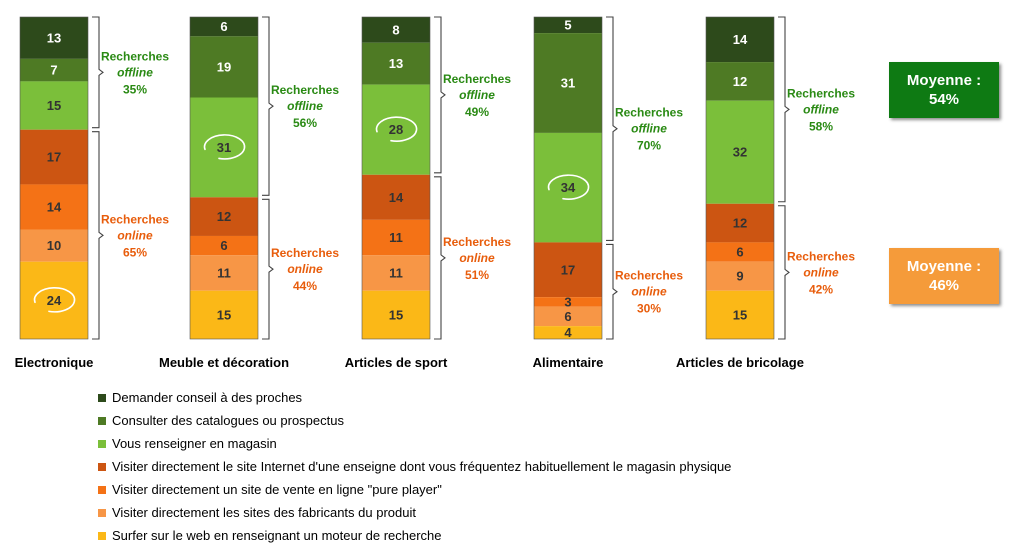 The width and height of the screenshot is (1014, 547). What do you see at coordinates (228, 420) in the screenshot?
I see `legend-label: Consulter des catalogues ou prospectus` at bounding box center [228, 420].